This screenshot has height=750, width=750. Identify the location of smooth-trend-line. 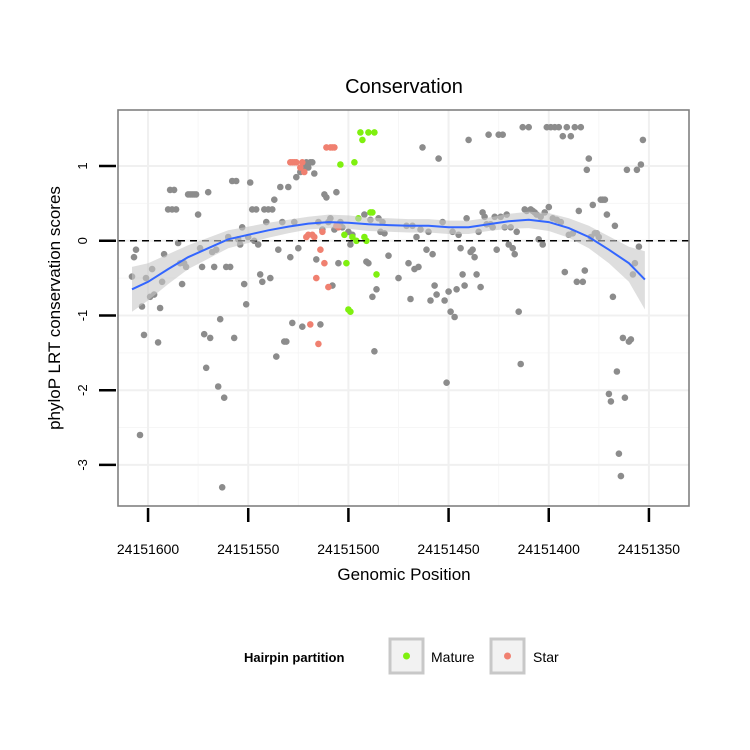
(388, 254).